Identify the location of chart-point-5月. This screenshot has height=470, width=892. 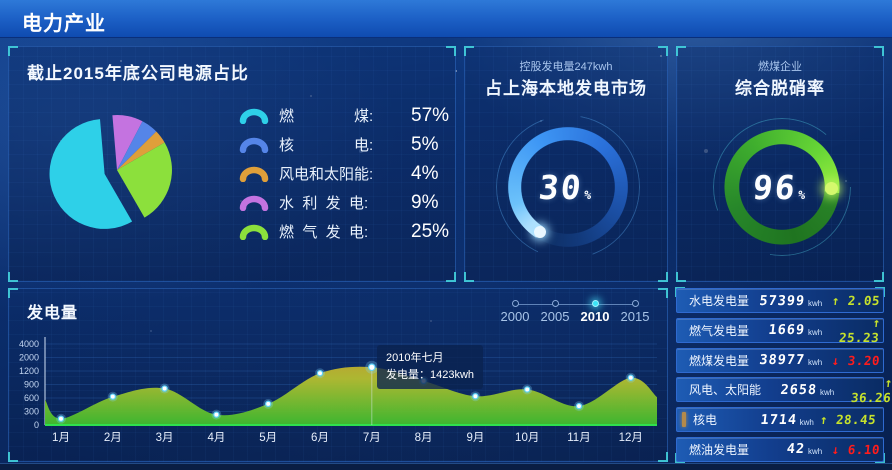
(268, 404).